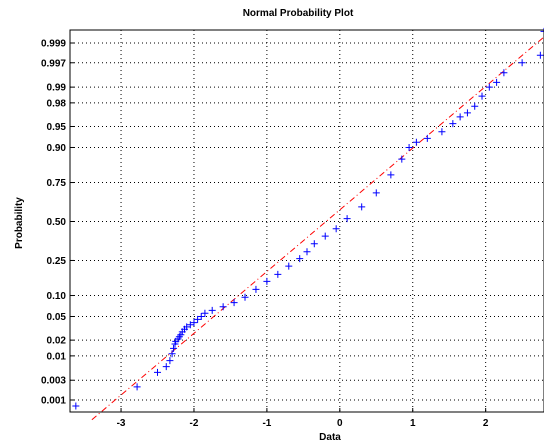 The width and height of the screenshot is (544, 443). I want to click on x-tick-label: 0, so click(340, 423).